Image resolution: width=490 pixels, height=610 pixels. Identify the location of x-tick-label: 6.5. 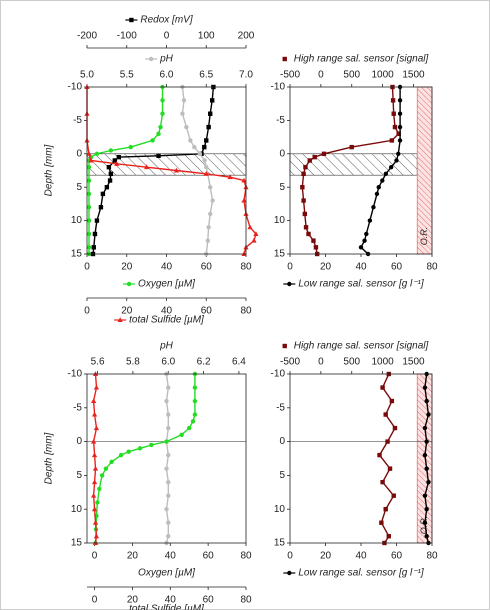
(206, 75).